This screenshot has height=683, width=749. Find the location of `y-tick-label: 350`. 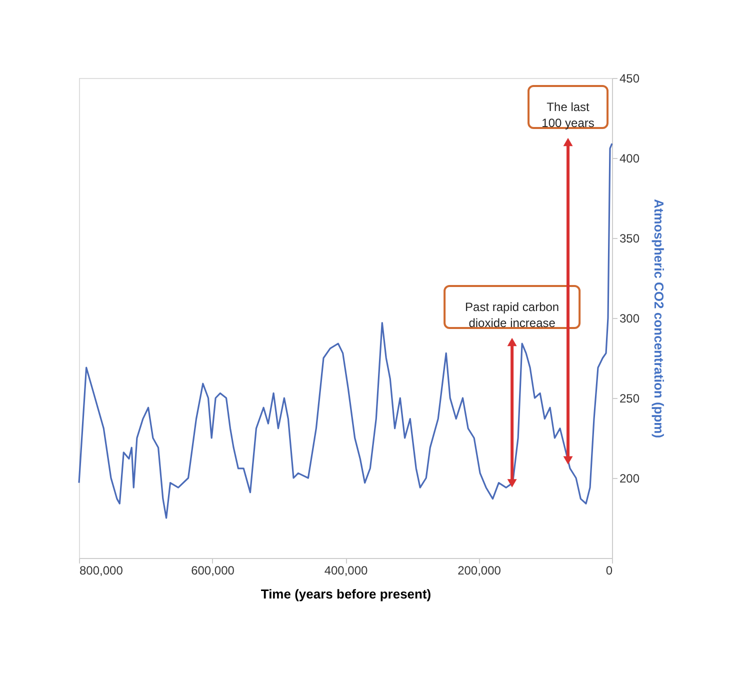

y-tick-label: 350 is located at coordinates (630, 239).